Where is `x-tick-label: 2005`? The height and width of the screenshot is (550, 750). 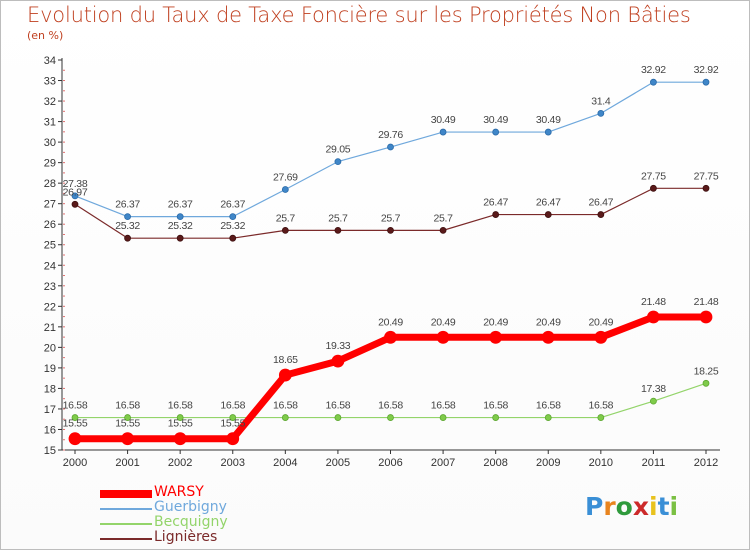 x-tick-label: 2005 is located at coordinates (338, 463).